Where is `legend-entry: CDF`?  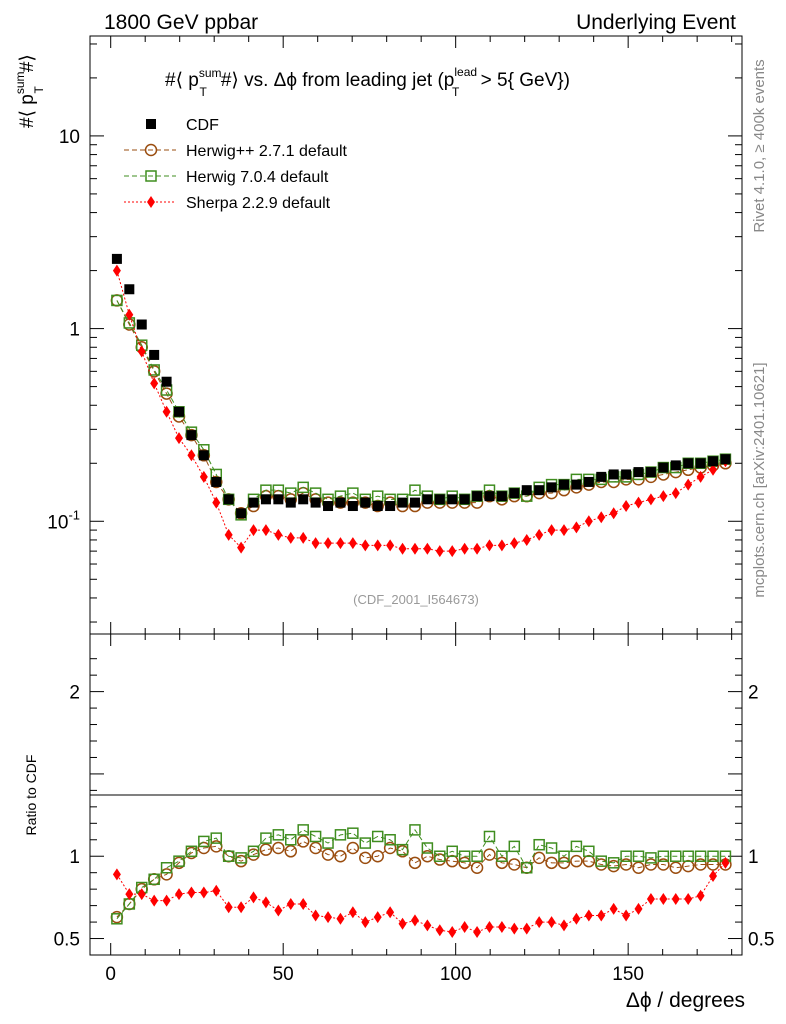 legend-entry: CDF is located at coordinates (182, 125).